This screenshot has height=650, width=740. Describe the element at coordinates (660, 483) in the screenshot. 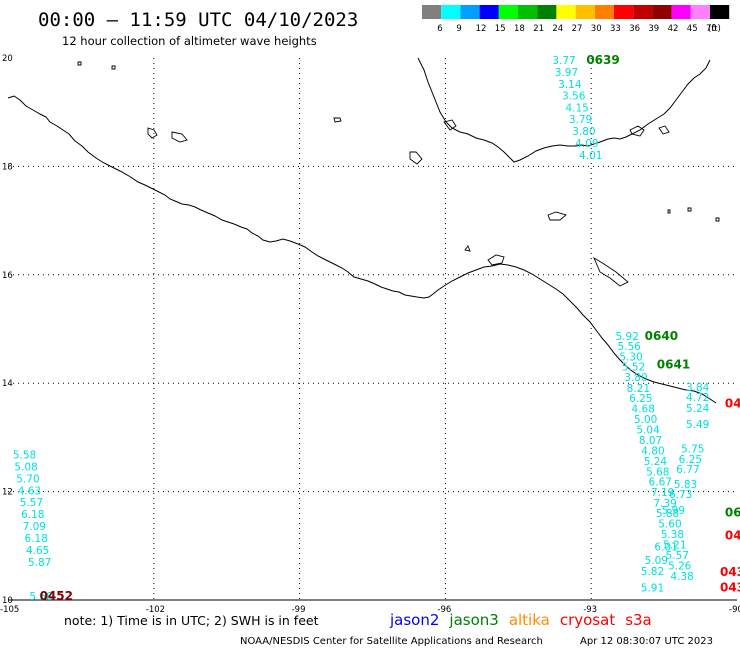

I see `wave-height-value: 6.67` at that location.